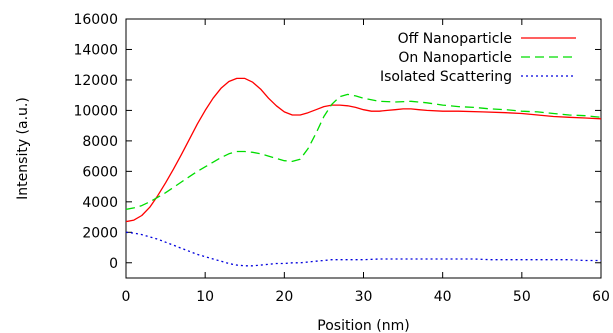 The image size is (613, 333). What do you see at coordinates (100, 203) in the screenshot?
I see `y-tick-label: 4000` at bounding box center [100, 203].